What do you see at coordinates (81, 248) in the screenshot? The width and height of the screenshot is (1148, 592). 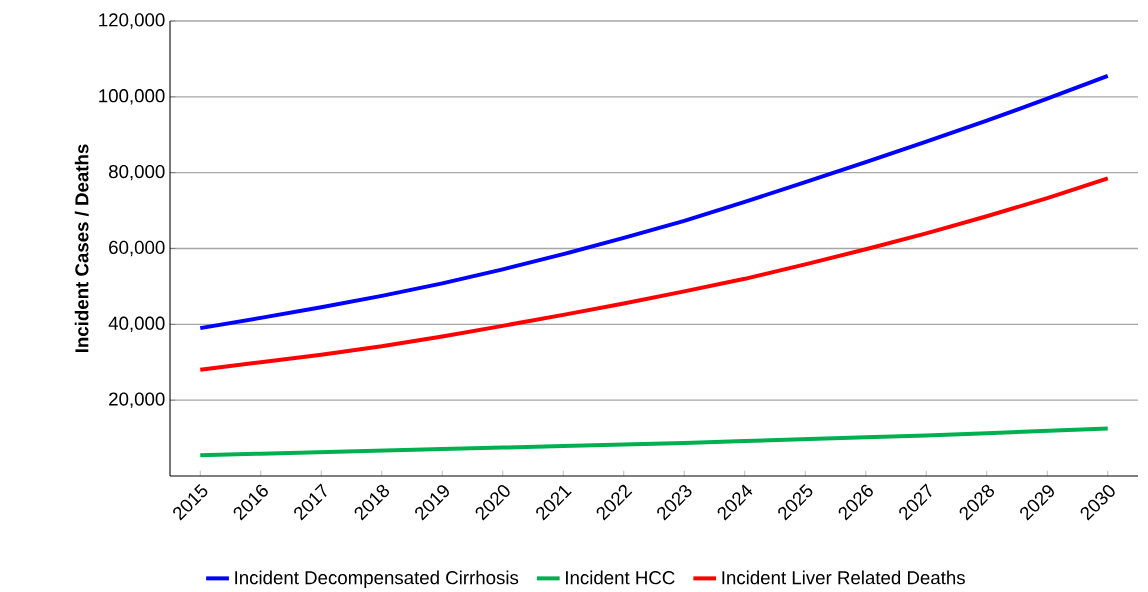 I see `y-axis-title: Incident Cases / Deaths` at bounding box center [81, 248].